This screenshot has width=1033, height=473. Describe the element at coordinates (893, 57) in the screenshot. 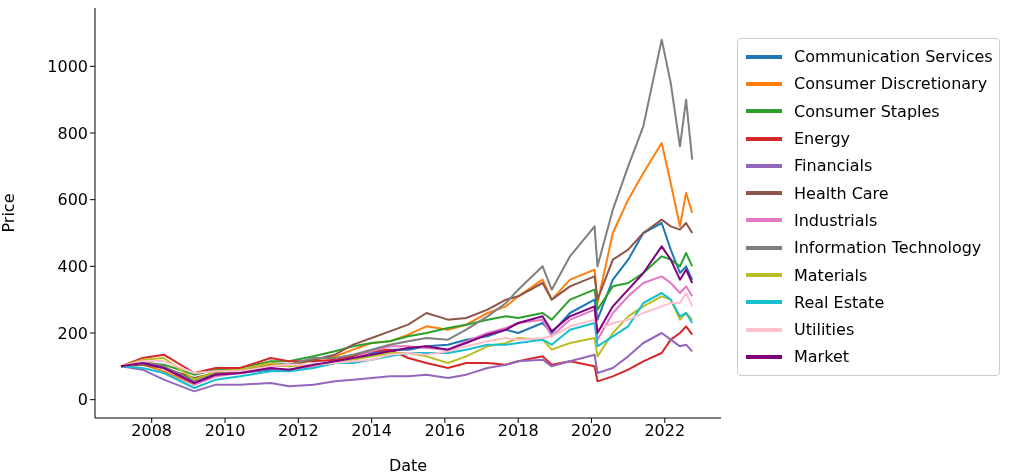

I see `legend-label: Communication Services` at that location.